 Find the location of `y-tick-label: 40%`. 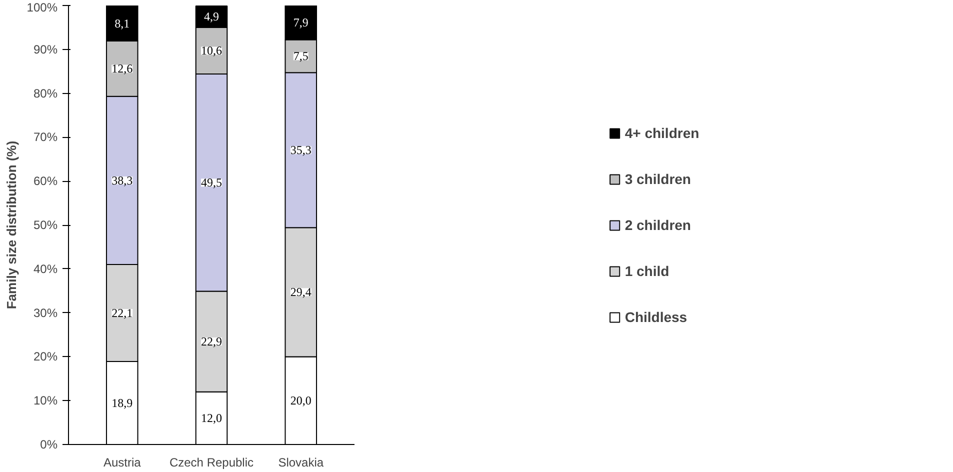

y-tick-label: 40% is located at coordinates (45, 269).